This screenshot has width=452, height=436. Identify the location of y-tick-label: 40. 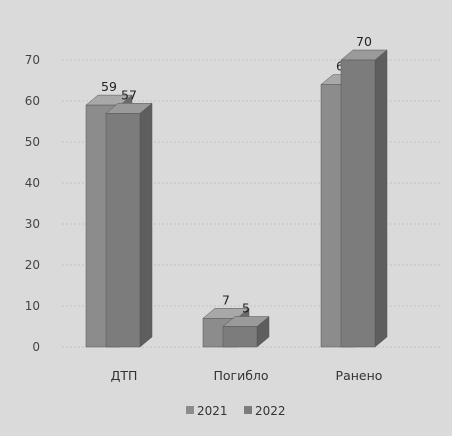
(32, 183).